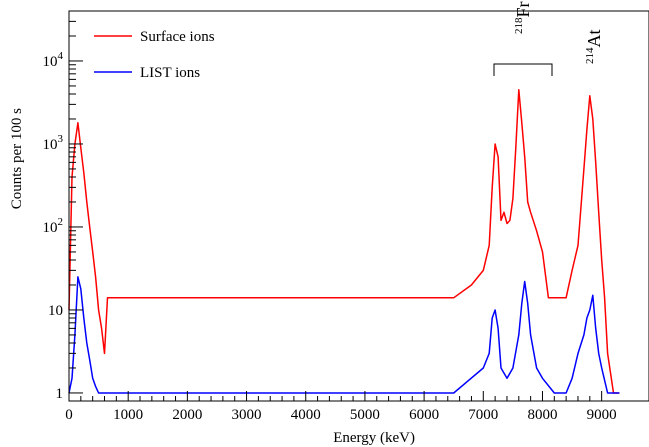 The image size is (649, 447). I want to click on legend-label-surface-ions: Surface ions, so click(177, 37).